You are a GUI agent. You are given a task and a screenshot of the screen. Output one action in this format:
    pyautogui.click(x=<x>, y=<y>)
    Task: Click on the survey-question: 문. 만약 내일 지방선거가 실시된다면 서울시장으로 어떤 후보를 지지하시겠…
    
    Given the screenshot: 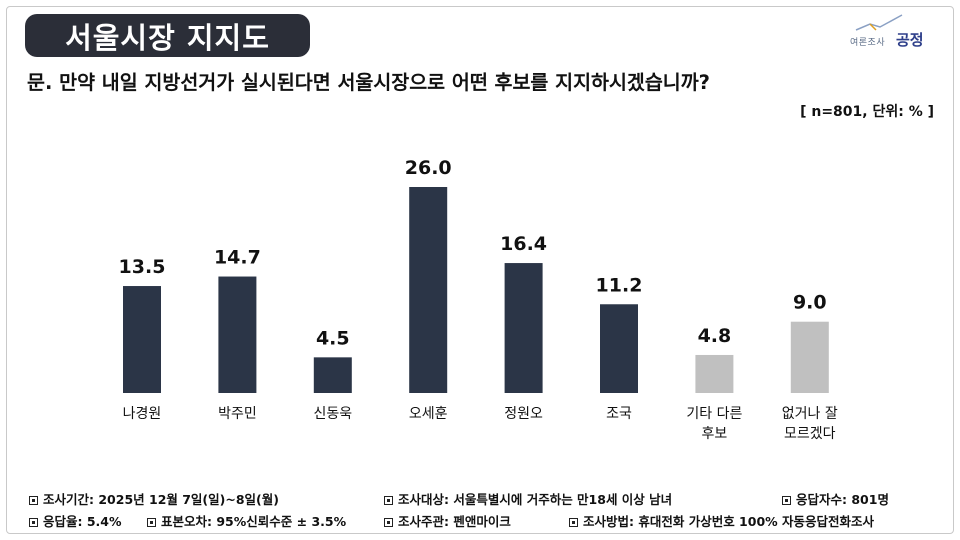 What is the action you would take?
    pyautogui.click(x=368, y=82)
    